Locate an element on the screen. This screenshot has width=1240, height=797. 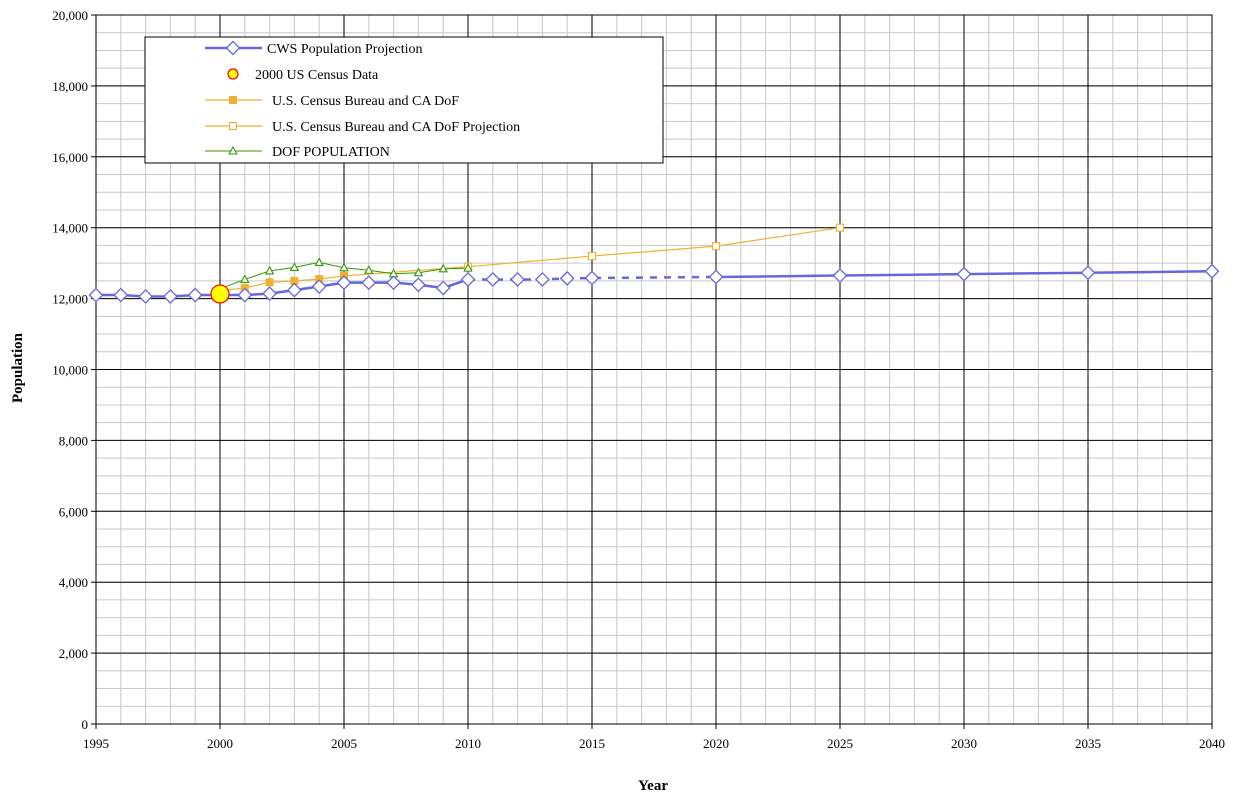
y-tick-label: 18,000 is located at coordinates (70, 86).